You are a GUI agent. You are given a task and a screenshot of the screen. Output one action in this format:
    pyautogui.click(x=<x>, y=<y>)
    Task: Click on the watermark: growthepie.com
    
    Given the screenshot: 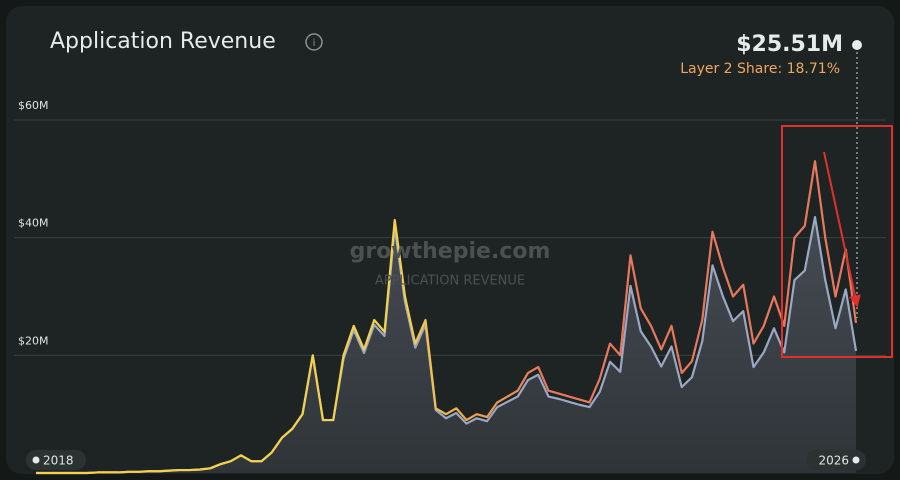 What is the action you would take?
    pyautogui.click(x=450, y=251)
    